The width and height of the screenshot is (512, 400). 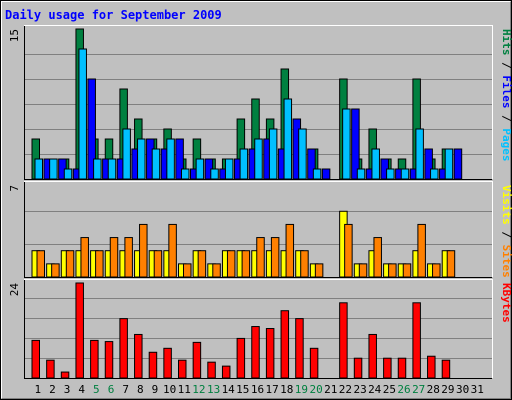 What do you see at coordinates (403, 389) in the screenshot?
I see `x-tick-label-26: 26` at bounding box center [403, 389].